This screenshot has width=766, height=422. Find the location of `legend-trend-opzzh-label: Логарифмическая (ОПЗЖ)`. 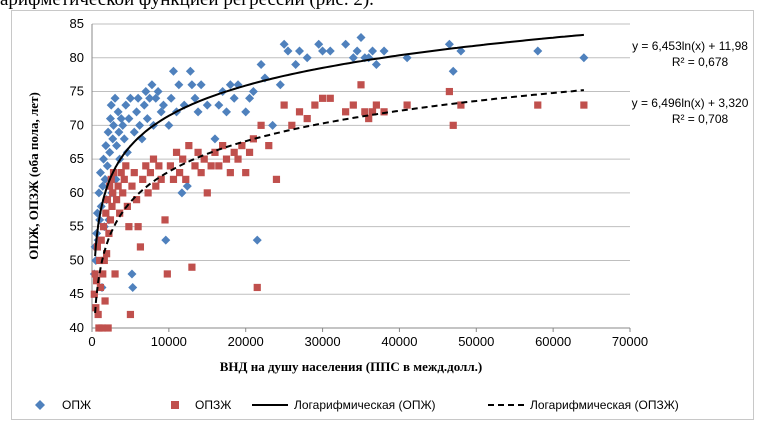

legend-trend-opzzh-label: Логарифмическая (ОПЗЖ) is located at coordinates (604, 405).